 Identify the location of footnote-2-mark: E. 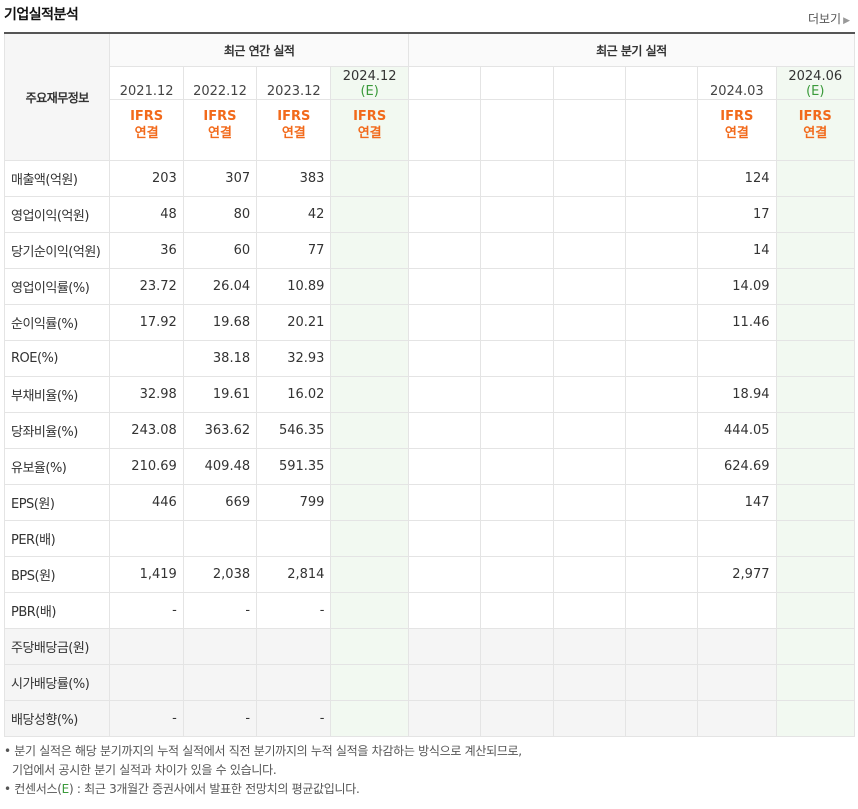
(65, 789).